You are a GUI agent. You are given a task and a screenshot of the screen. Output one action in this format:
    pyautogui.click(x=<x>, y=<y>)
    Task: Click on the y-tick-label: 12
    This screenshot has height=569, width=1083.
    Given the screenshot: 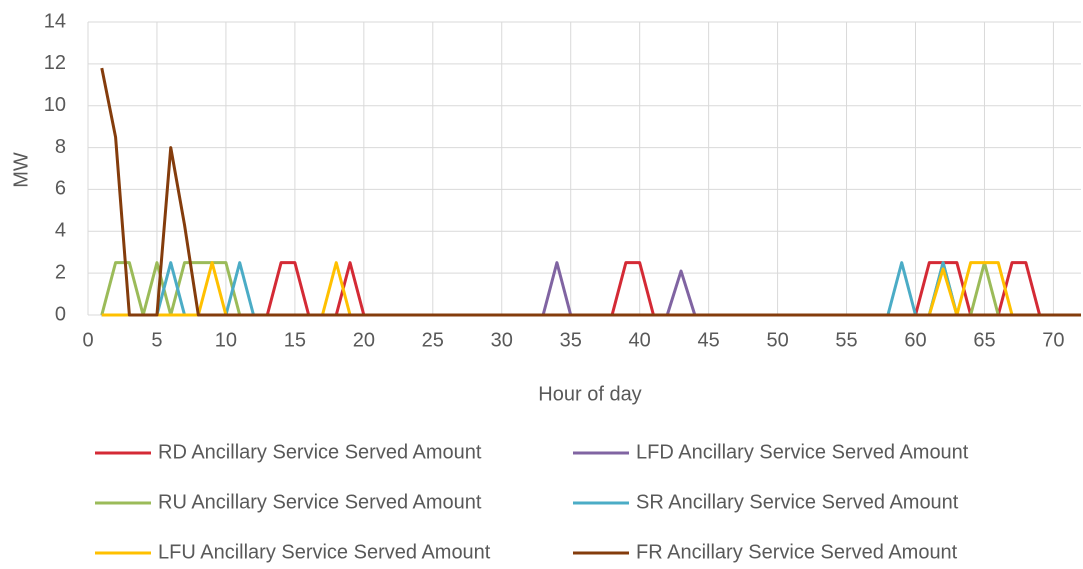 What is the action you would take?
    pyautogui.click(x=55, y=63)
    